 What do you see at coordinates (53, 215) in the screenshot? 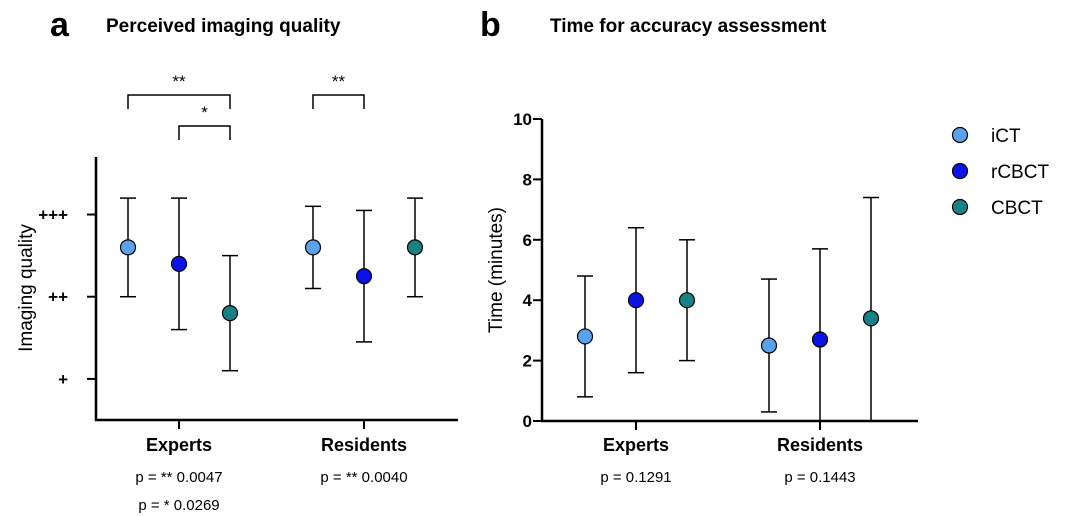
I see `panel-a-y-tick-label: +++` at bounding box center [53, 215].